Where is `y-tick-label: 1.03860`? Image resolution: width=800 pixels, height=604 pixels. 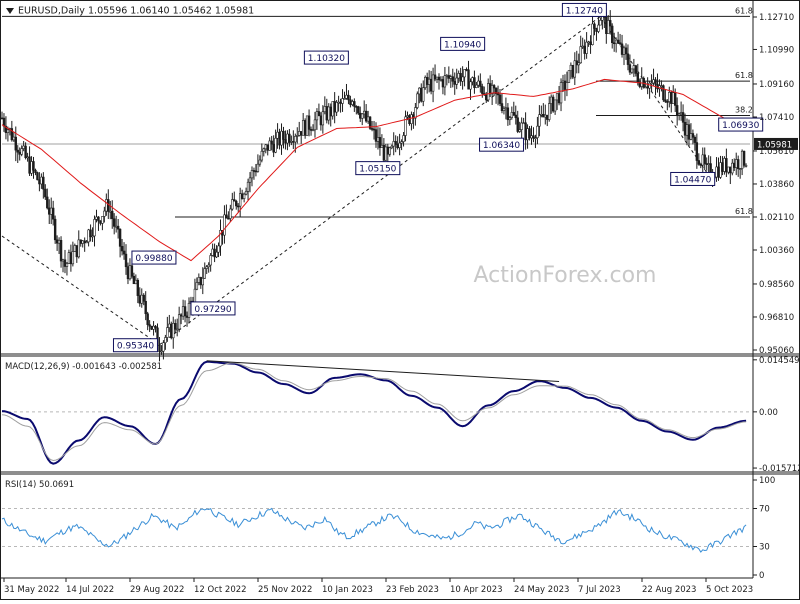 y-tick-label: 1.03860 is located at coordinates (776, 185).